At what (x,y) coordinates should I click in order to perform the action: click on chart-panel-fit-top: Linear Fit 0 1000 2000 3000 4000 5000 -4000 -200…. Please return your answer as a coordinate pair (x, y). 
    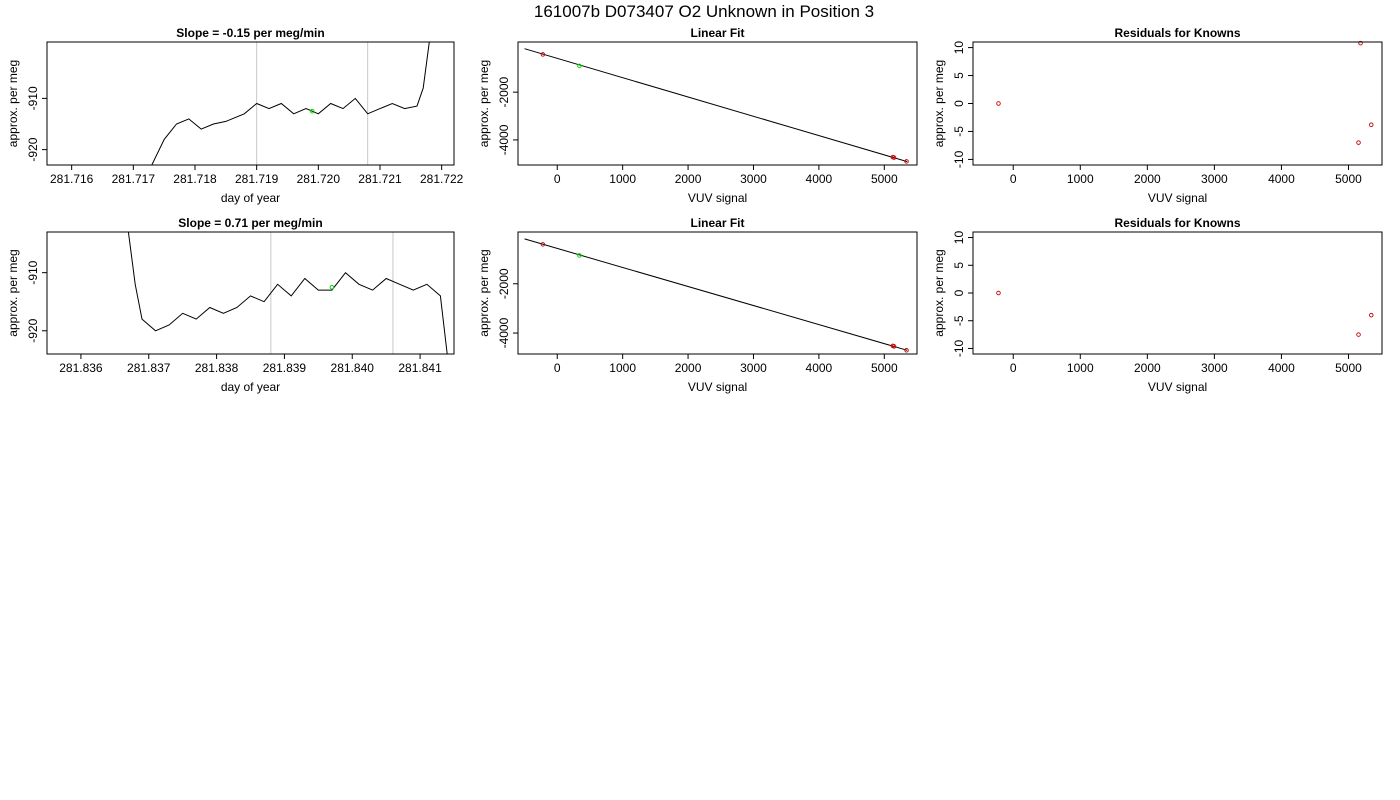
    Looking at the image, I should click on (697, 115).